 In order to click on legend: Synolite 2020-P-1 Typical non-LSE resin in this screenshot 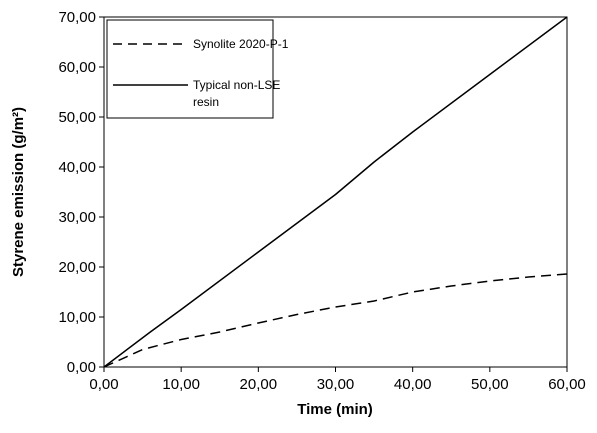, I will do `click(197, 69)`.